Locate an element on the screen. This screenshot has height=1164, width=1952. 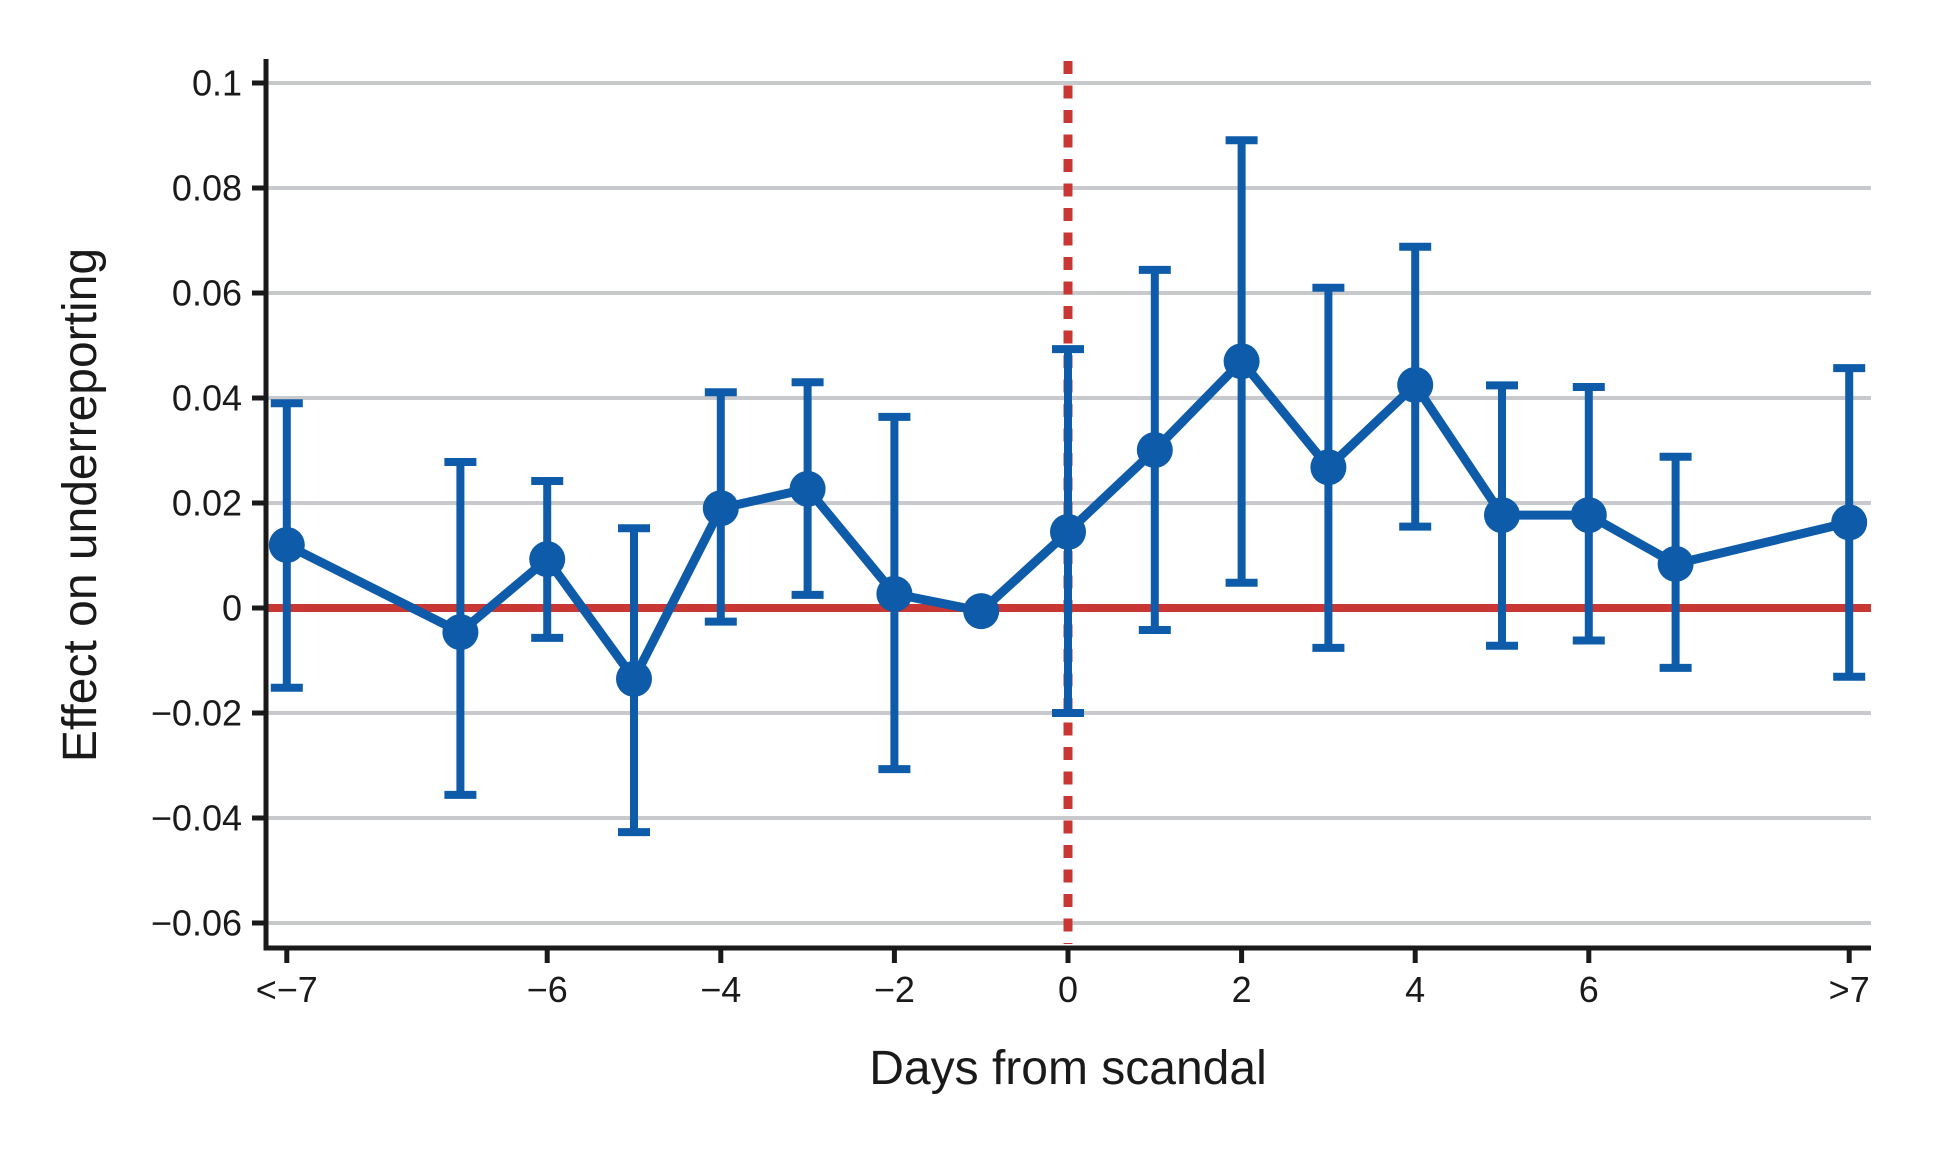
y-tick-label: 0.1 is located at coordinates (217, 83).